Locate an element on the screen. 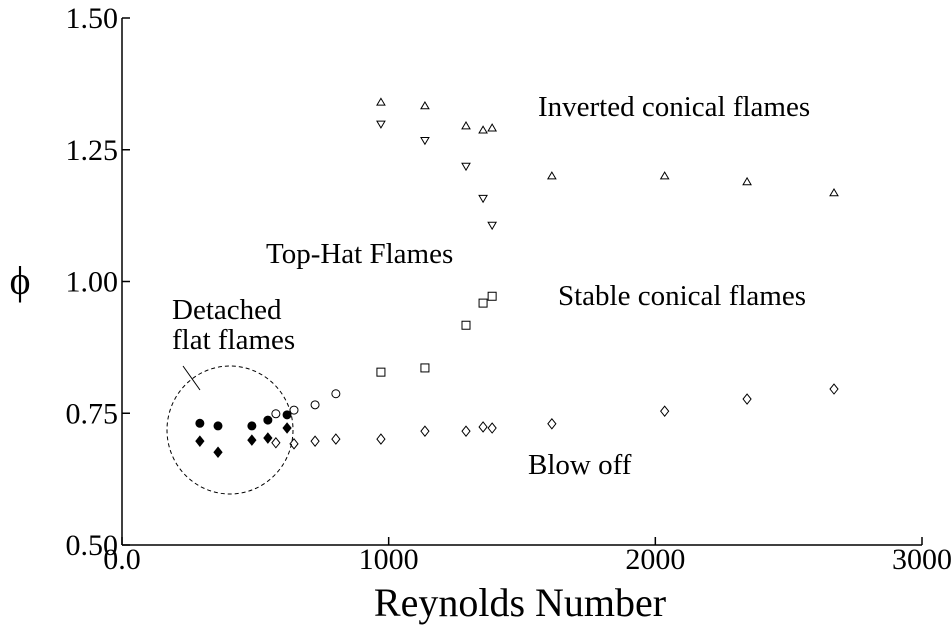  y-tick-label: 0.50 is located at coordinates (92, 545).